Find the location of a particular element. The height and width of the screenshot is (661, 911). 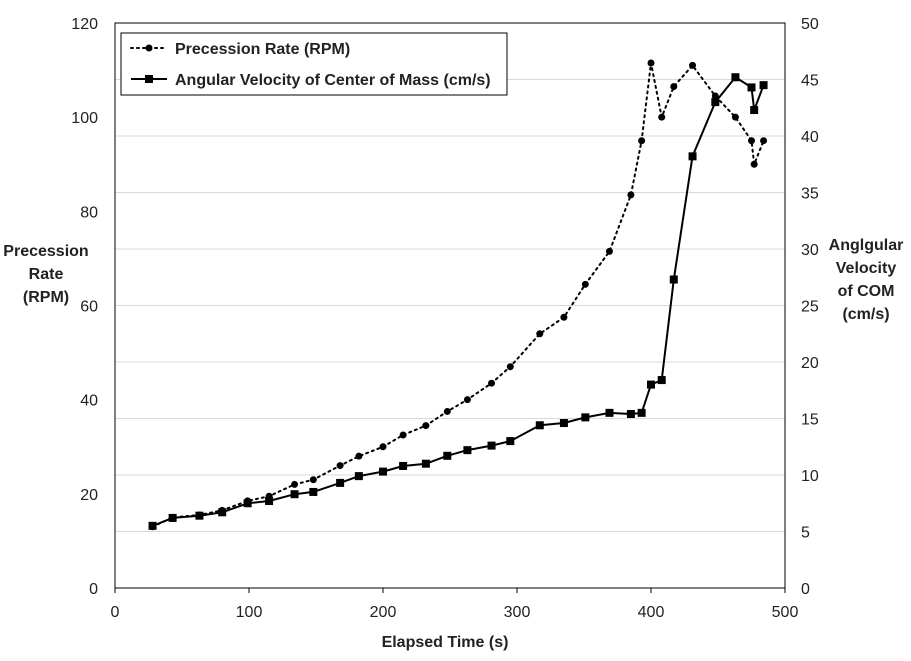

right-y-tick-label-2: 10 is located at coordinates (810, 476).